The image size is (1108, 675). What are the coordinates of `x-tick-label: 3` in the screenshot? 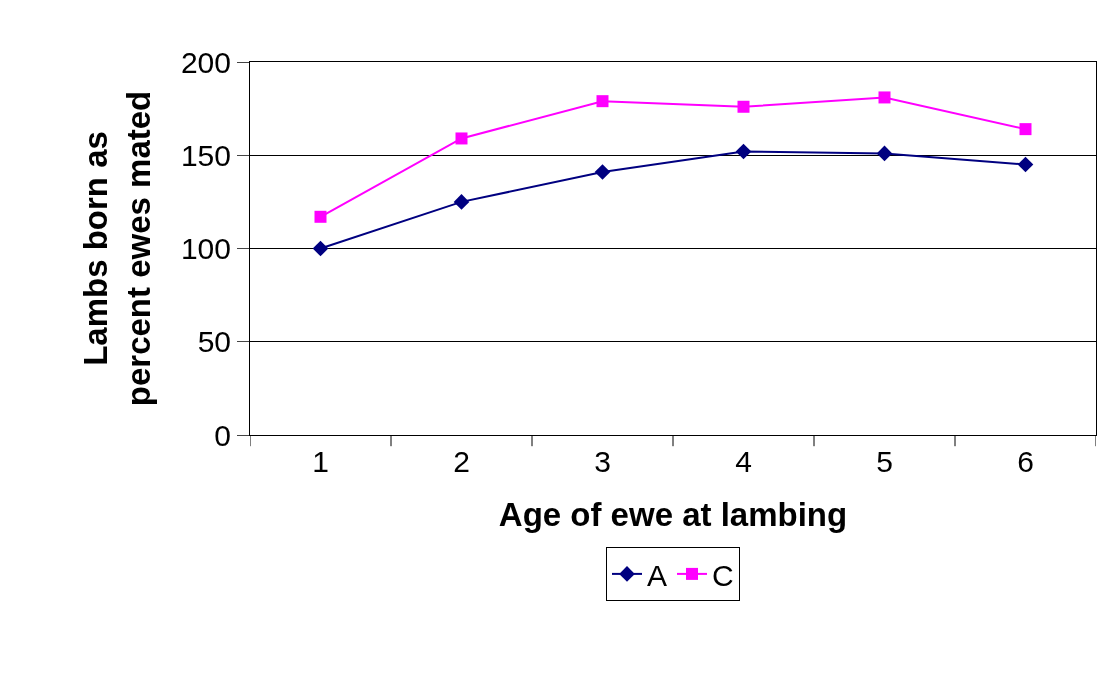 It's located at (602, 461).